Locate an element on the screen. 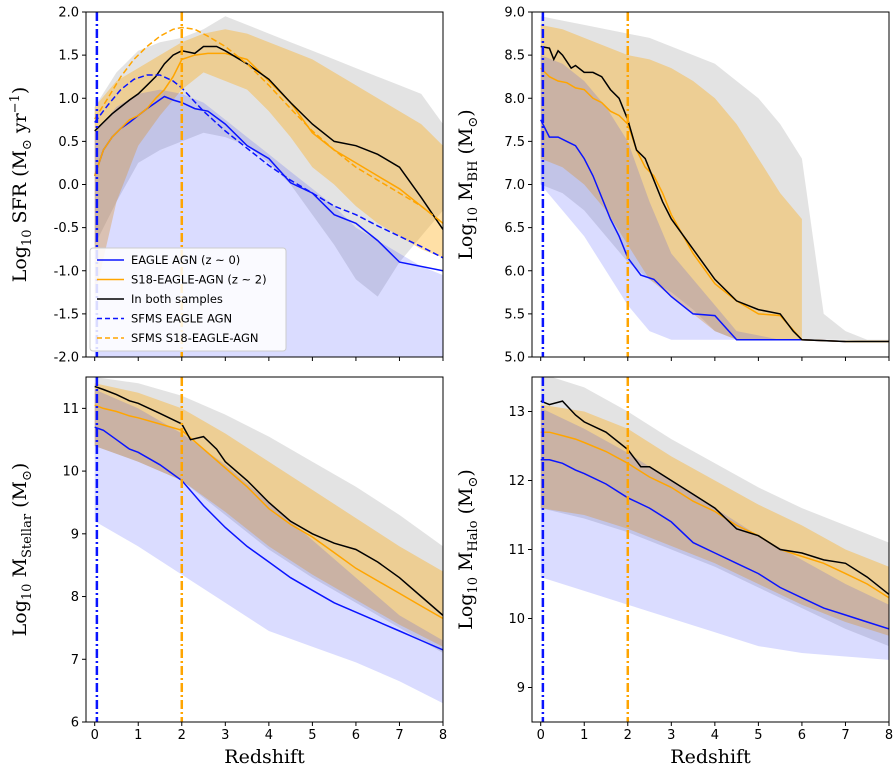 This screenshot has height=775, width=893. mbh-ytick-label: 6.5 is located at coordinates (514, 228).